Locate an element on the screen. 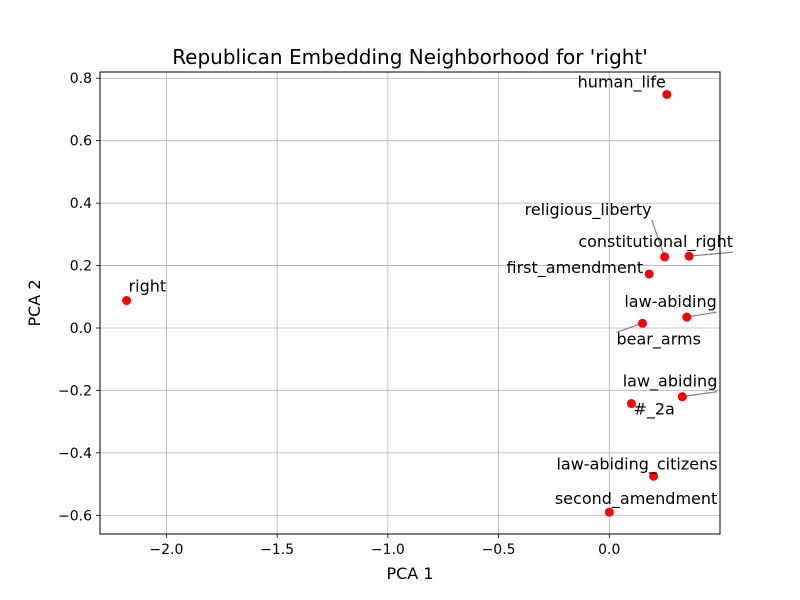 The width and height of the screenshot is (800, 600). y-tick-label: −0.2 is located at coordinates (75, 391).